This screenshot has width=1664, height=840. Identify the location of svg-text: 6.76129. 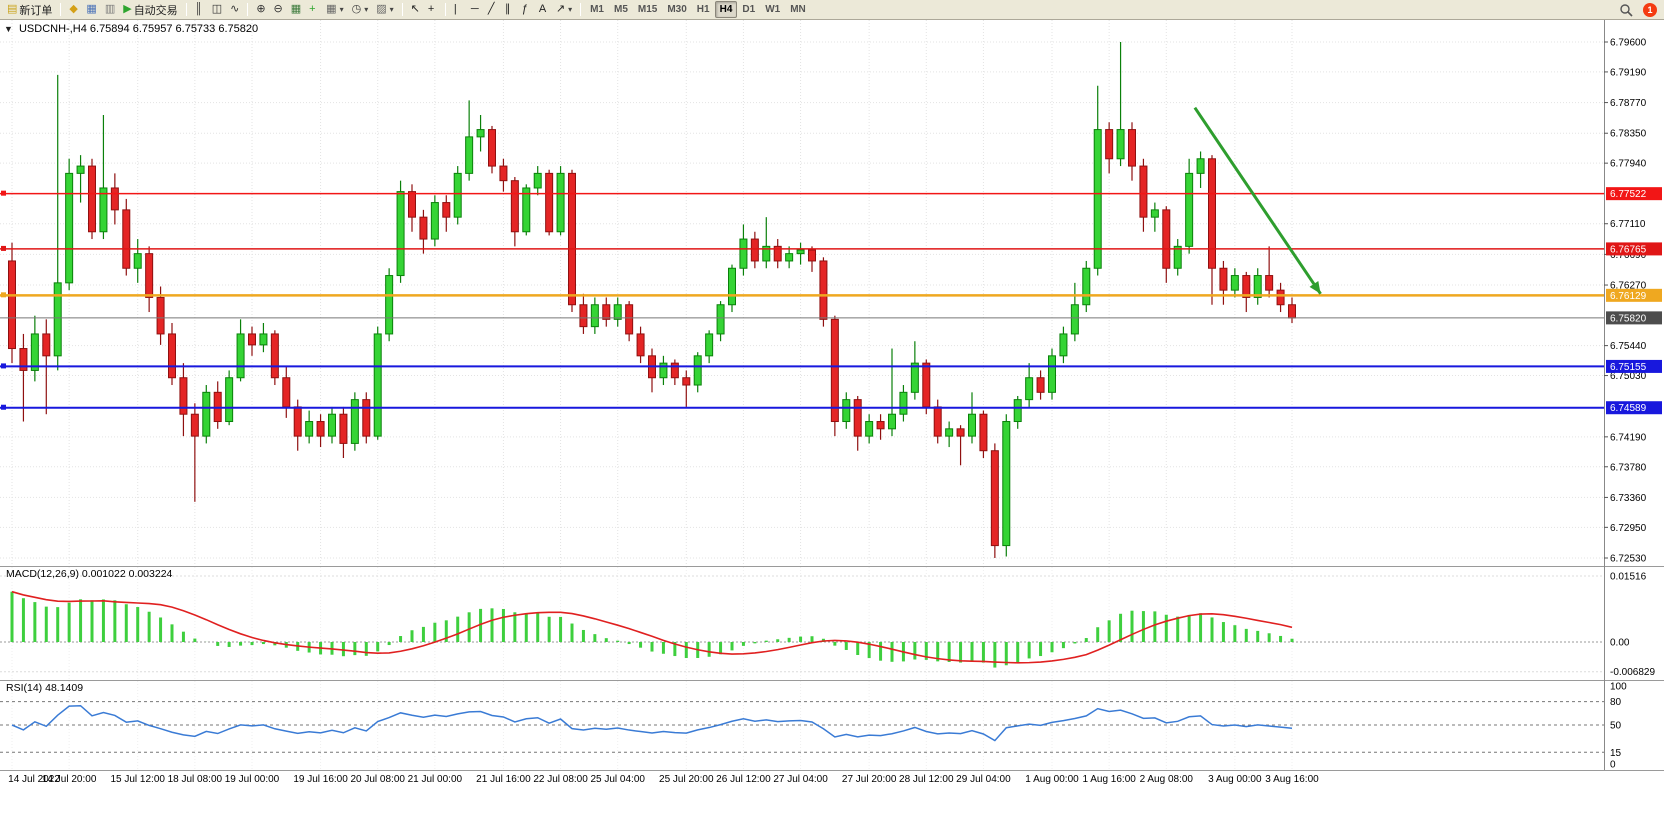
(1628, 296).